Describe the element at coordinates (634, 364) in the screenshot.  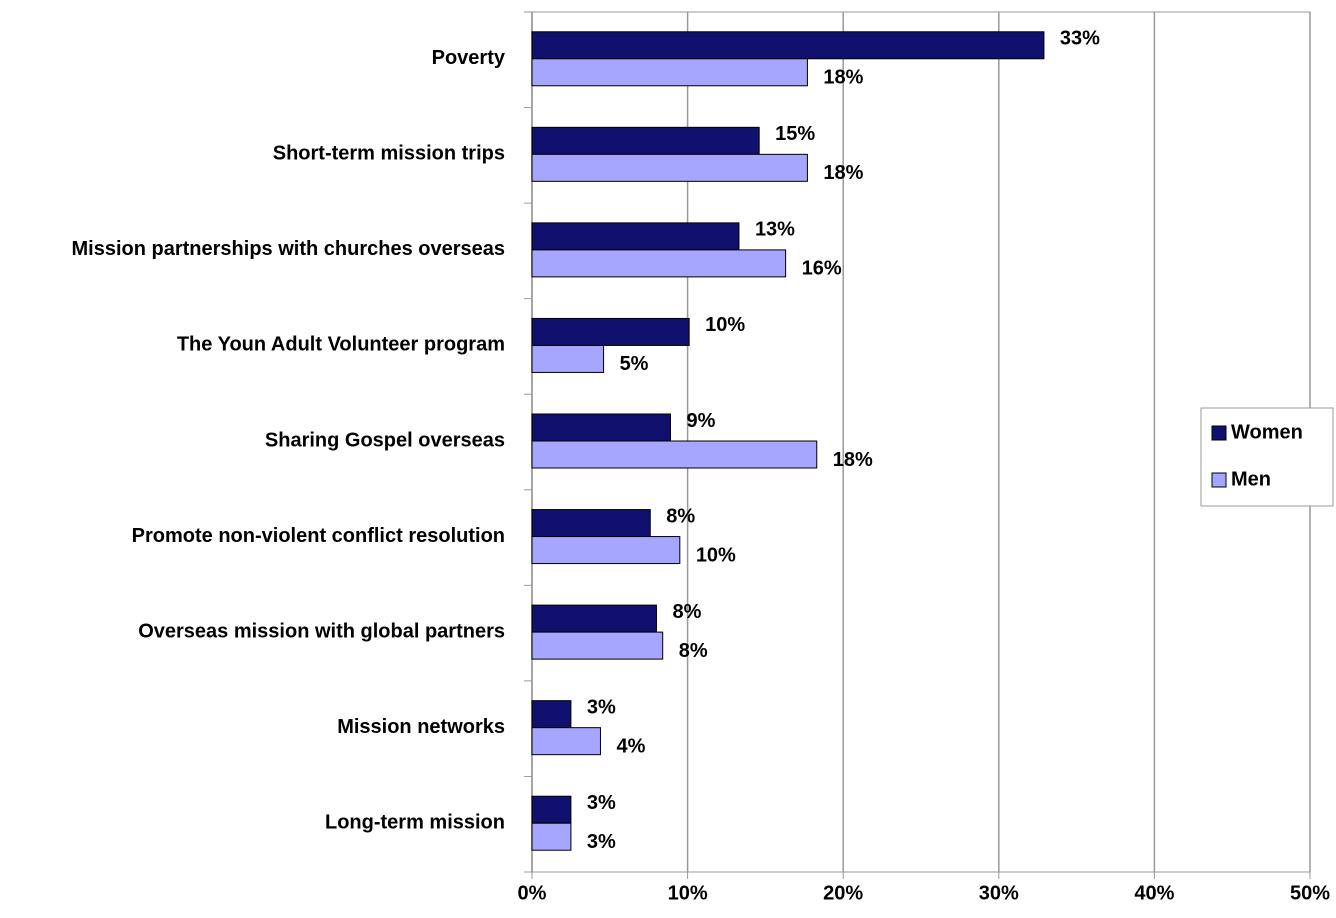
I see `data-label: 5%` at that location.